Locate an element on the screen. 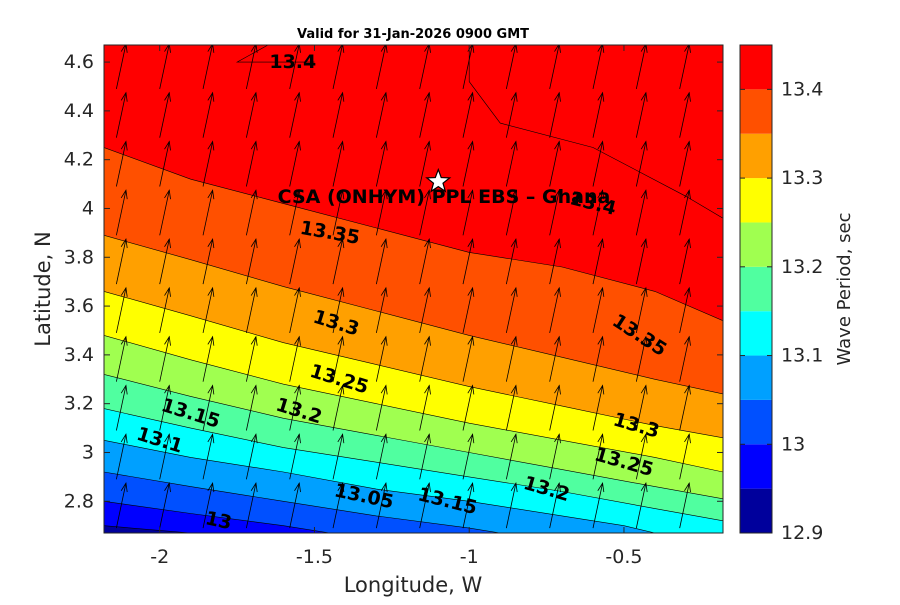  x-tick-label: -1 is located at coordinates (469, 557).